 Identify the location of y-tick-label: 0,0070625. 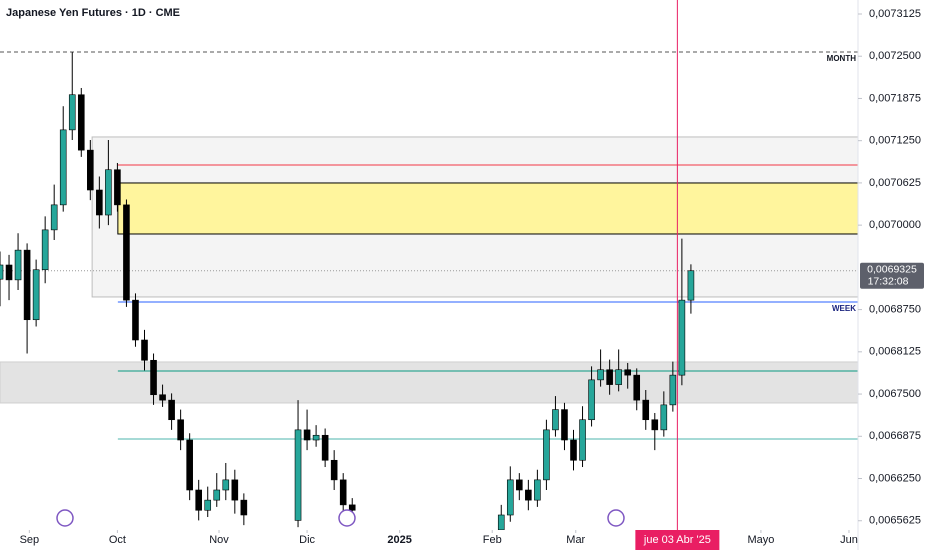
(895, 183).